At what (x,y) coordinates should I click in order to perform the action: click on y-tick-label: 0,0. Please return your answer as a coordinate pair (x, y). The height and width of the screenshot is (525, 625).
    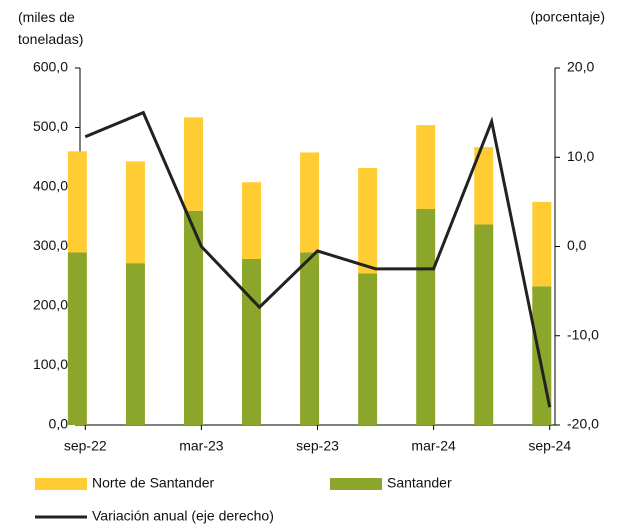
    Looking at the image, I should click on (59, 424).